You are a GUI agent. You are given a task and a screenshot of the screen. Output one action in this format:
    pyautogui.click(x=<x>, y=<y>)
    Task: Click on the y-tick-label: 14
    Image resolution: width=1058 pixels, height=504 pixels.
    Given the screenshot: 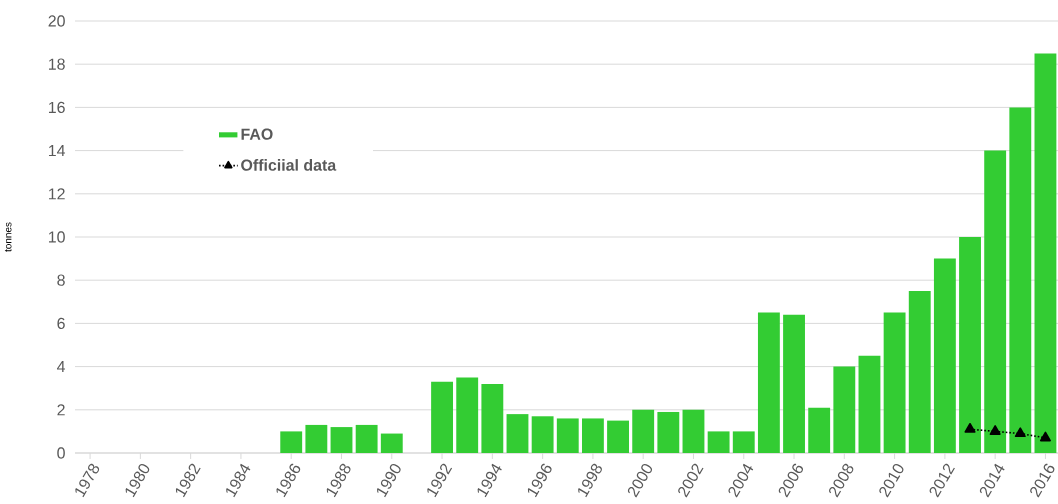 What is the action you would take?
    pyautogui.click(x=57, y=151)
    